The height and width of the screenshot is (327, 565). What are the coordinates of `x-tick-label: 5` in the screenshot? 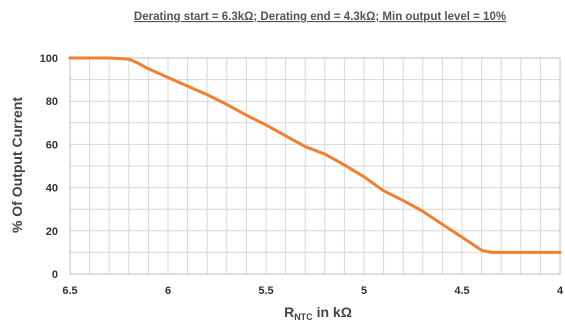 It's located at (364, 291).